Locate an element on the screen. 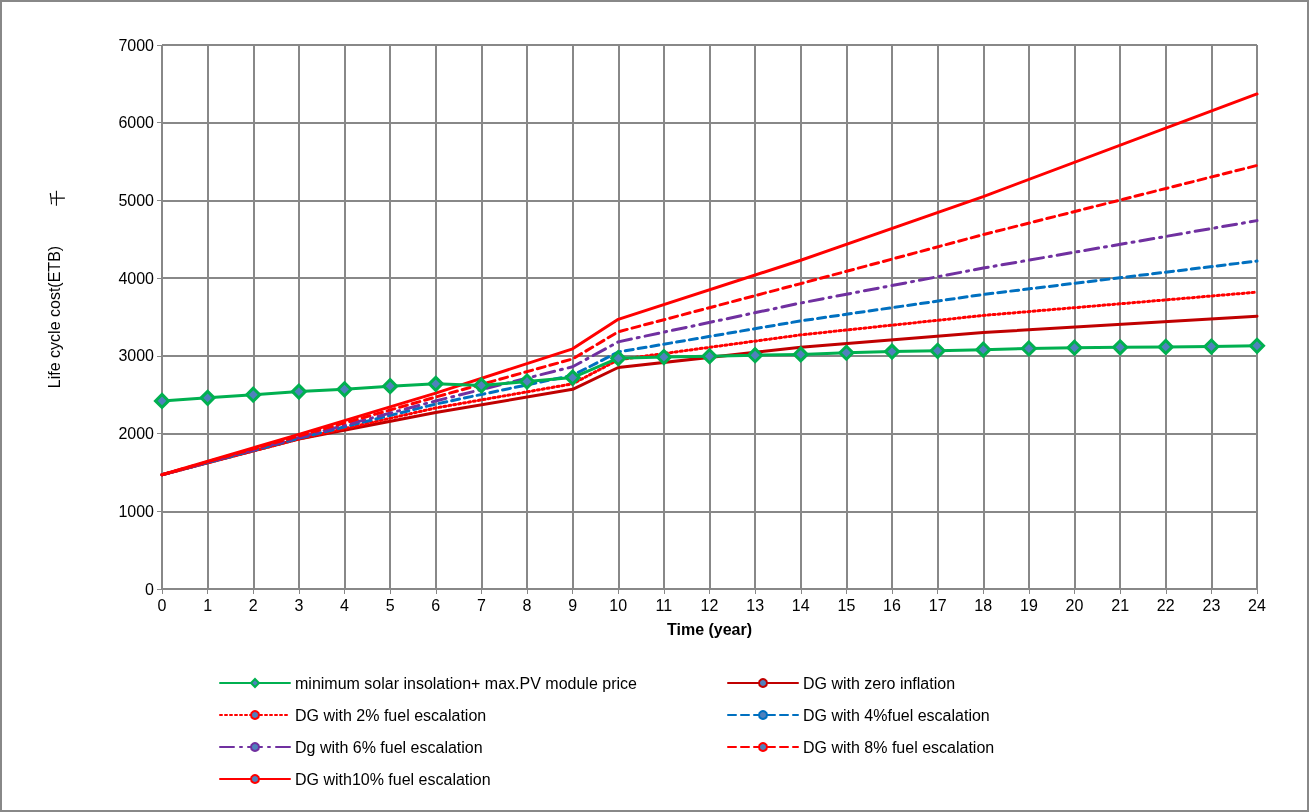 The width and height of the screenshot is (1309, 812). x-tick-label: 5 is located at coordinates (390, 605).